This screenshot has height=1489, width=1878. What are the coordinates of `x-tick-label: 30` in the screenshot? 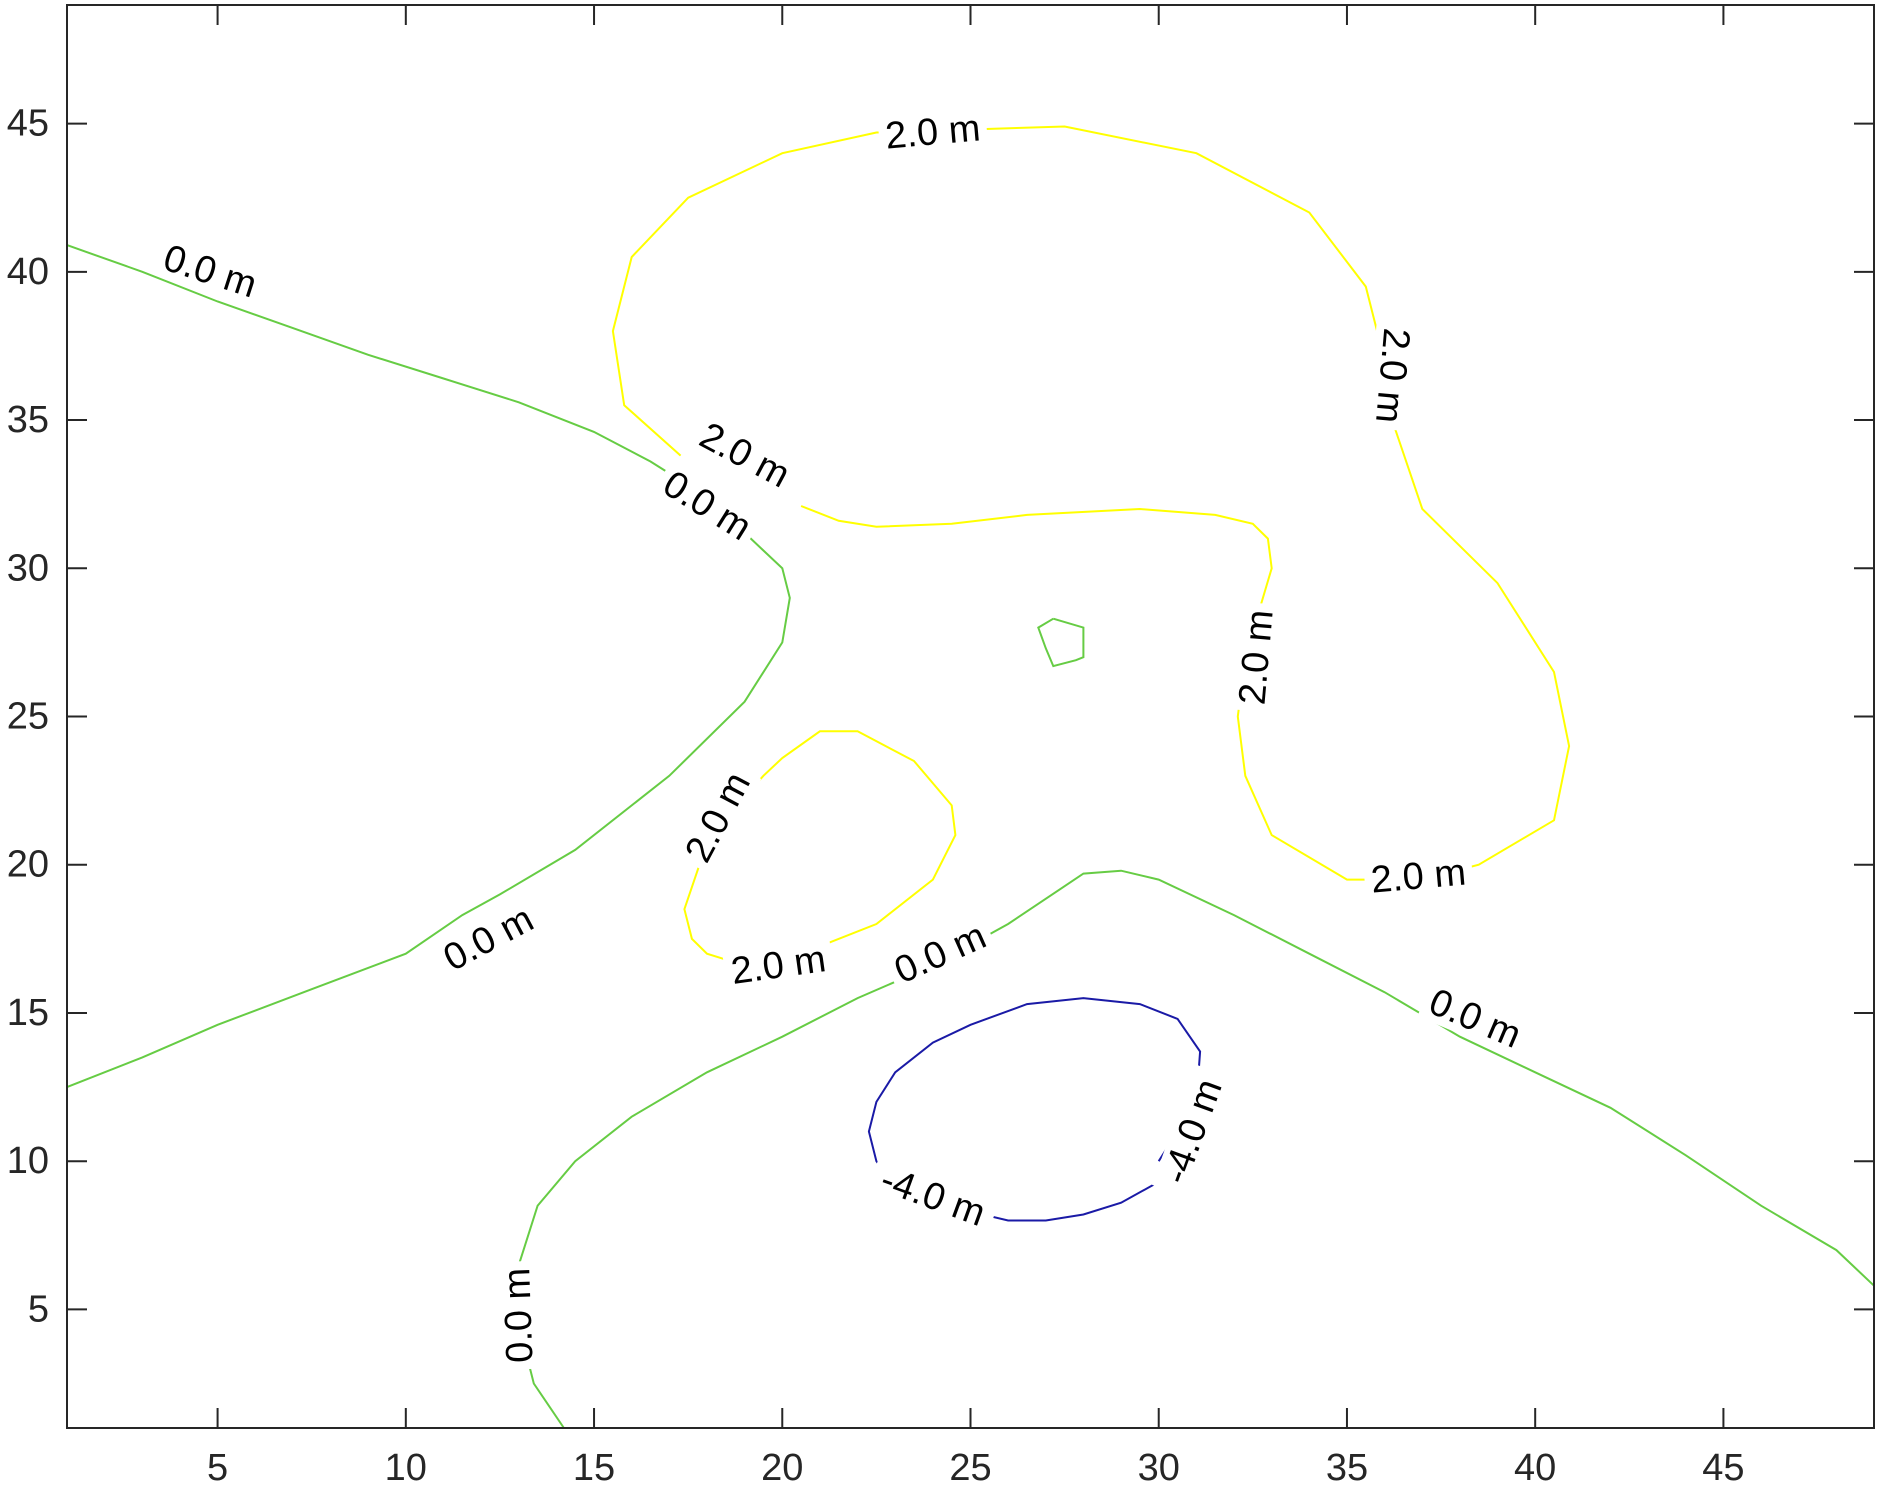 It's located at (1159, 1468).